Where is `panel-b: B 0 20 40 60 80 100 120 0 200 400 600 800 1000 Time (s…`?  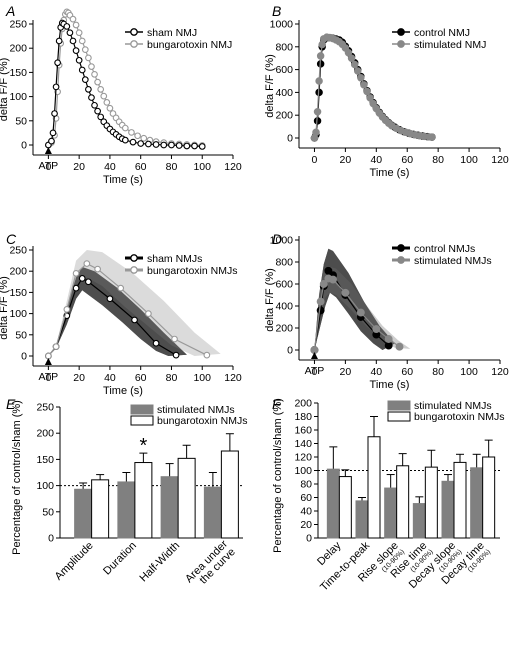 panel-b: B 0 20 40 60 80 100 120 0 200 400 600 800 1000 Time (s… is located at coordinates (386, 91).